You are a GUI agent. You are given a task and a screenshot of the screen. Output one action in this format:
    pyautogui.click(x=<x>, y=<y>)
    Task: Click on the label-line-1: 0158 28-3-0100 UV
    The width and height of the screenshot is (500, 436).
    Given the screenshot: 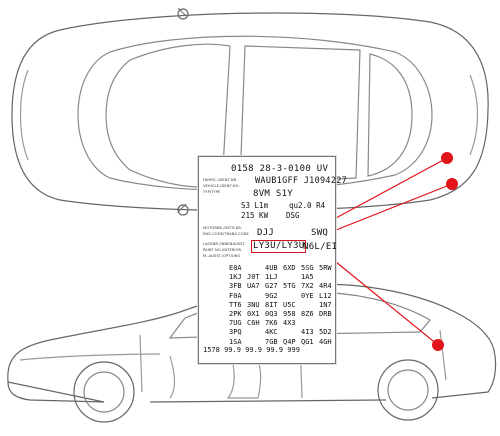 What is the action you would take?
    pyautogui.click(x=280, y=169)
    